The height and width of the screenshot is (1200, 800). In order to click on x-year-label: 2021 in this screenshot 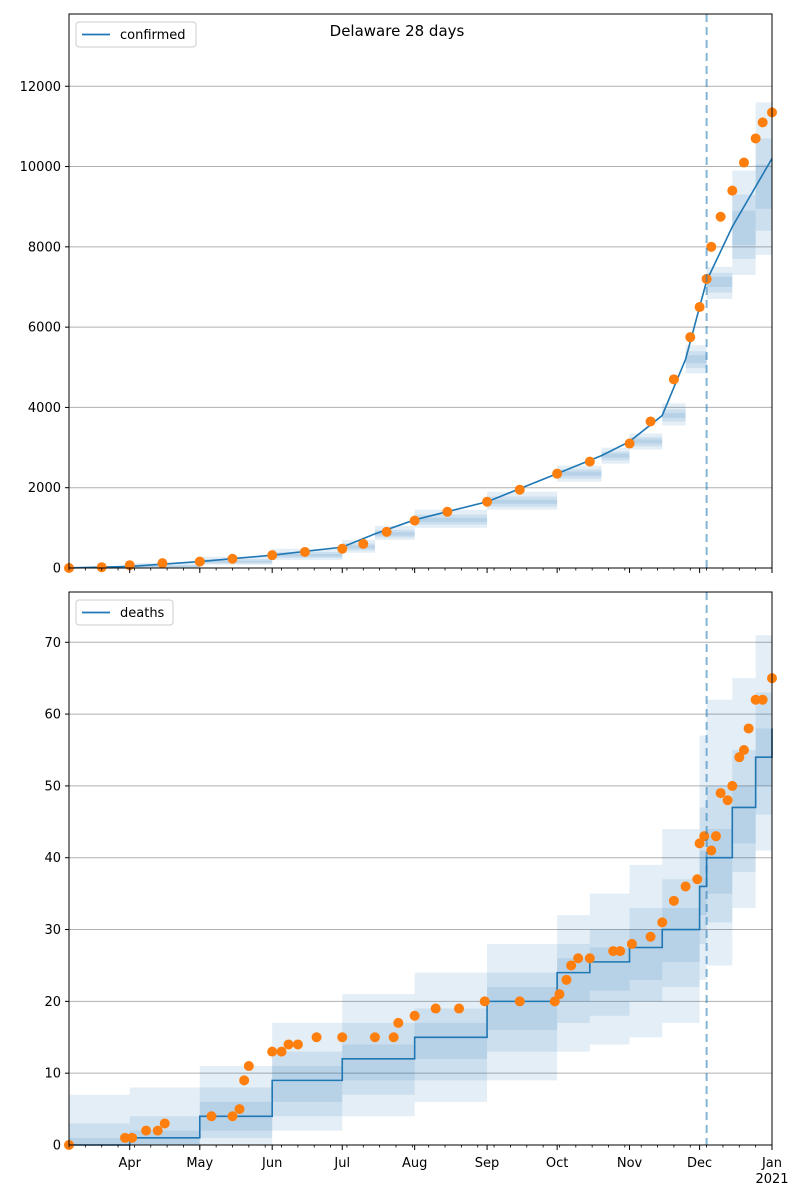, I will do `click(771, 1179)`.